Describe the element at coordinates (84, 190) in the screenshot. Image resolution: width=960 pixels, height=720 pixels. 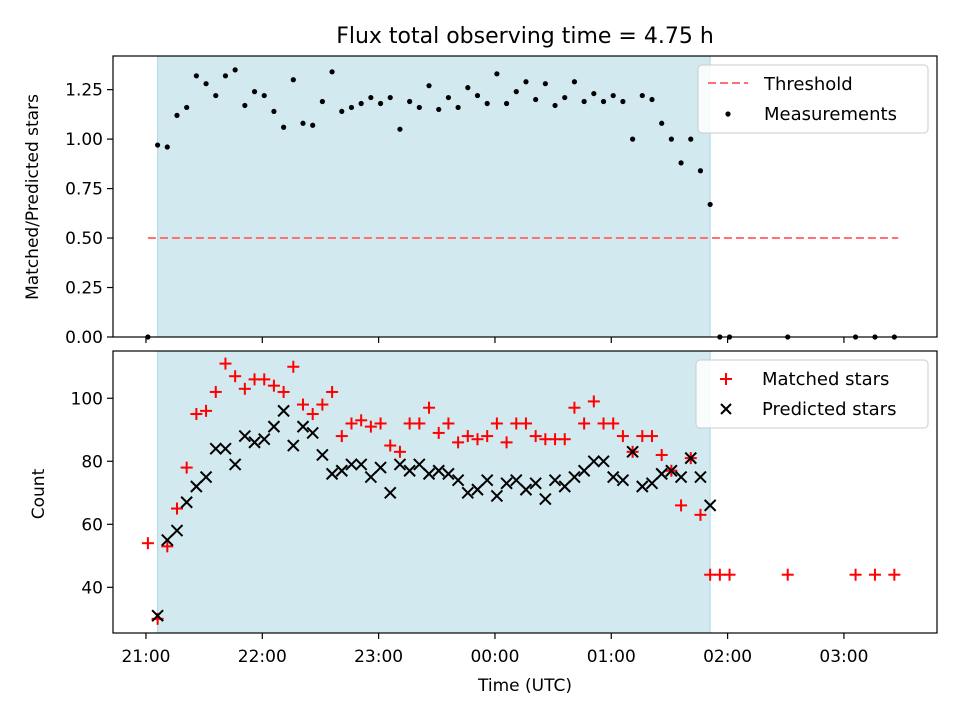
I see `y-tick-label: 0.75` at that location.